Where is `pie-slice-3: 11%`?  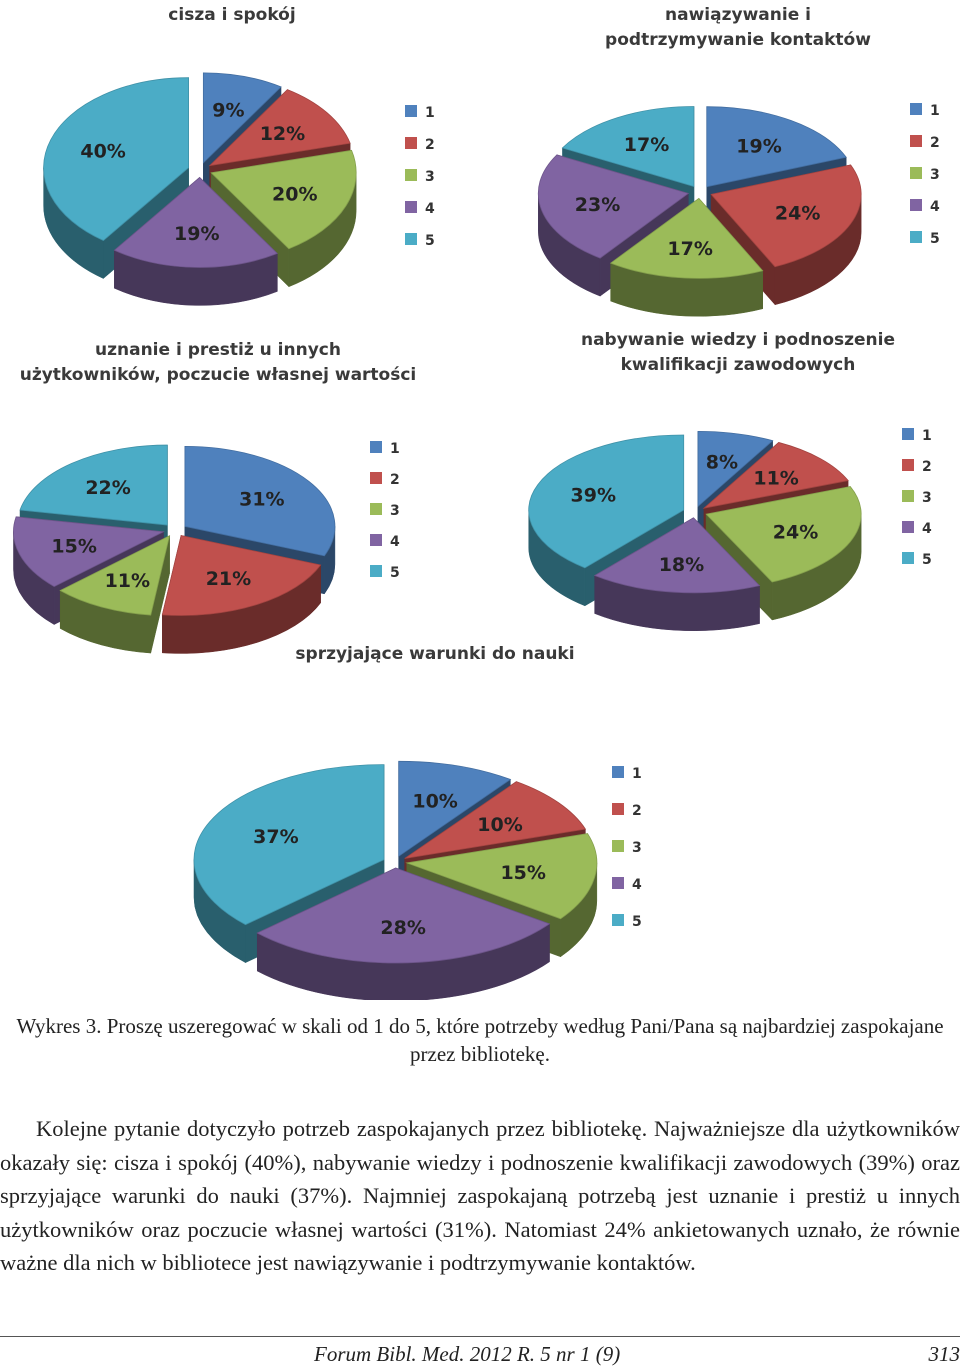
pie-slice-3: 11% is located at coordinates (115, 594).